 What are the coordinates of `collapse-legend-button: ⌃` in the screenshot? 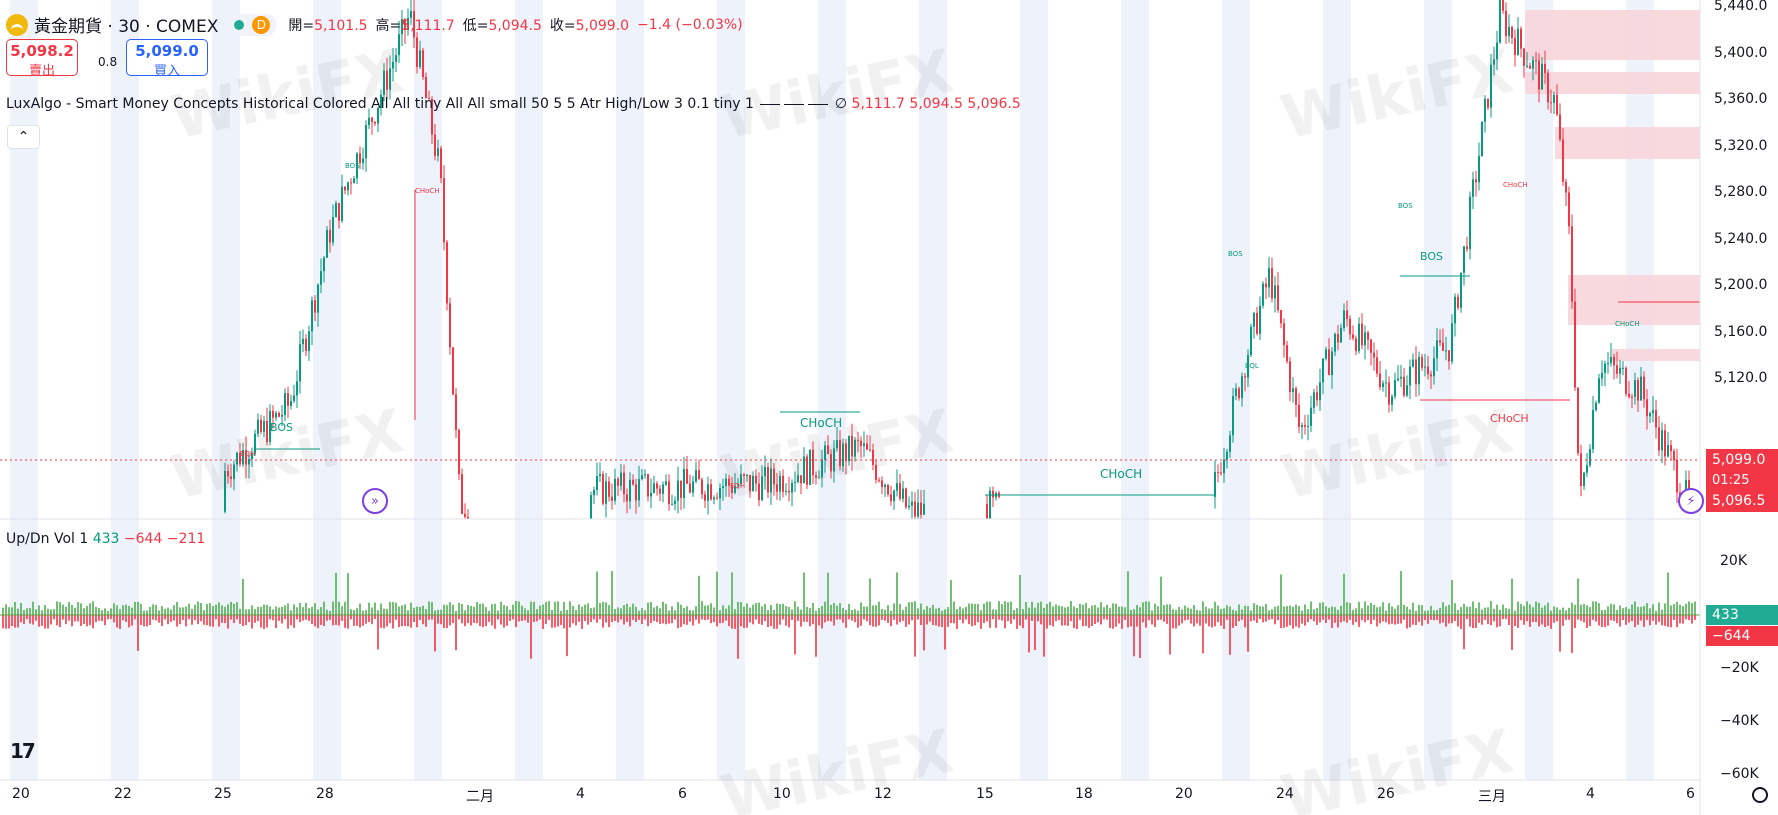 It's located at (23, 137).